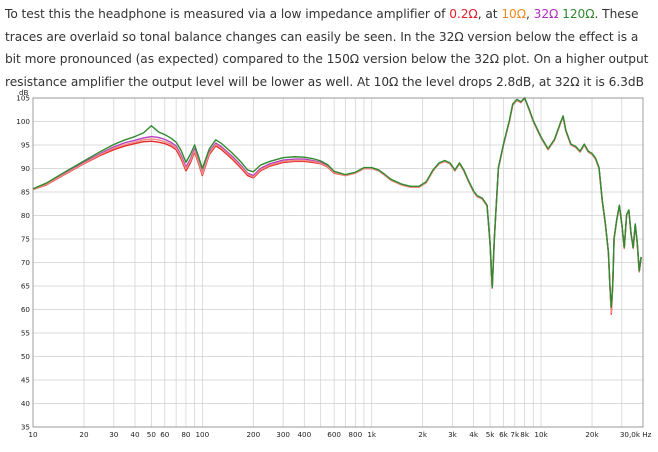 The width and height of the screenshot is (658, 452). Describe the element at coordinates (152, 434) in the screenshot. I see `x-tick-label: 50` at that location.